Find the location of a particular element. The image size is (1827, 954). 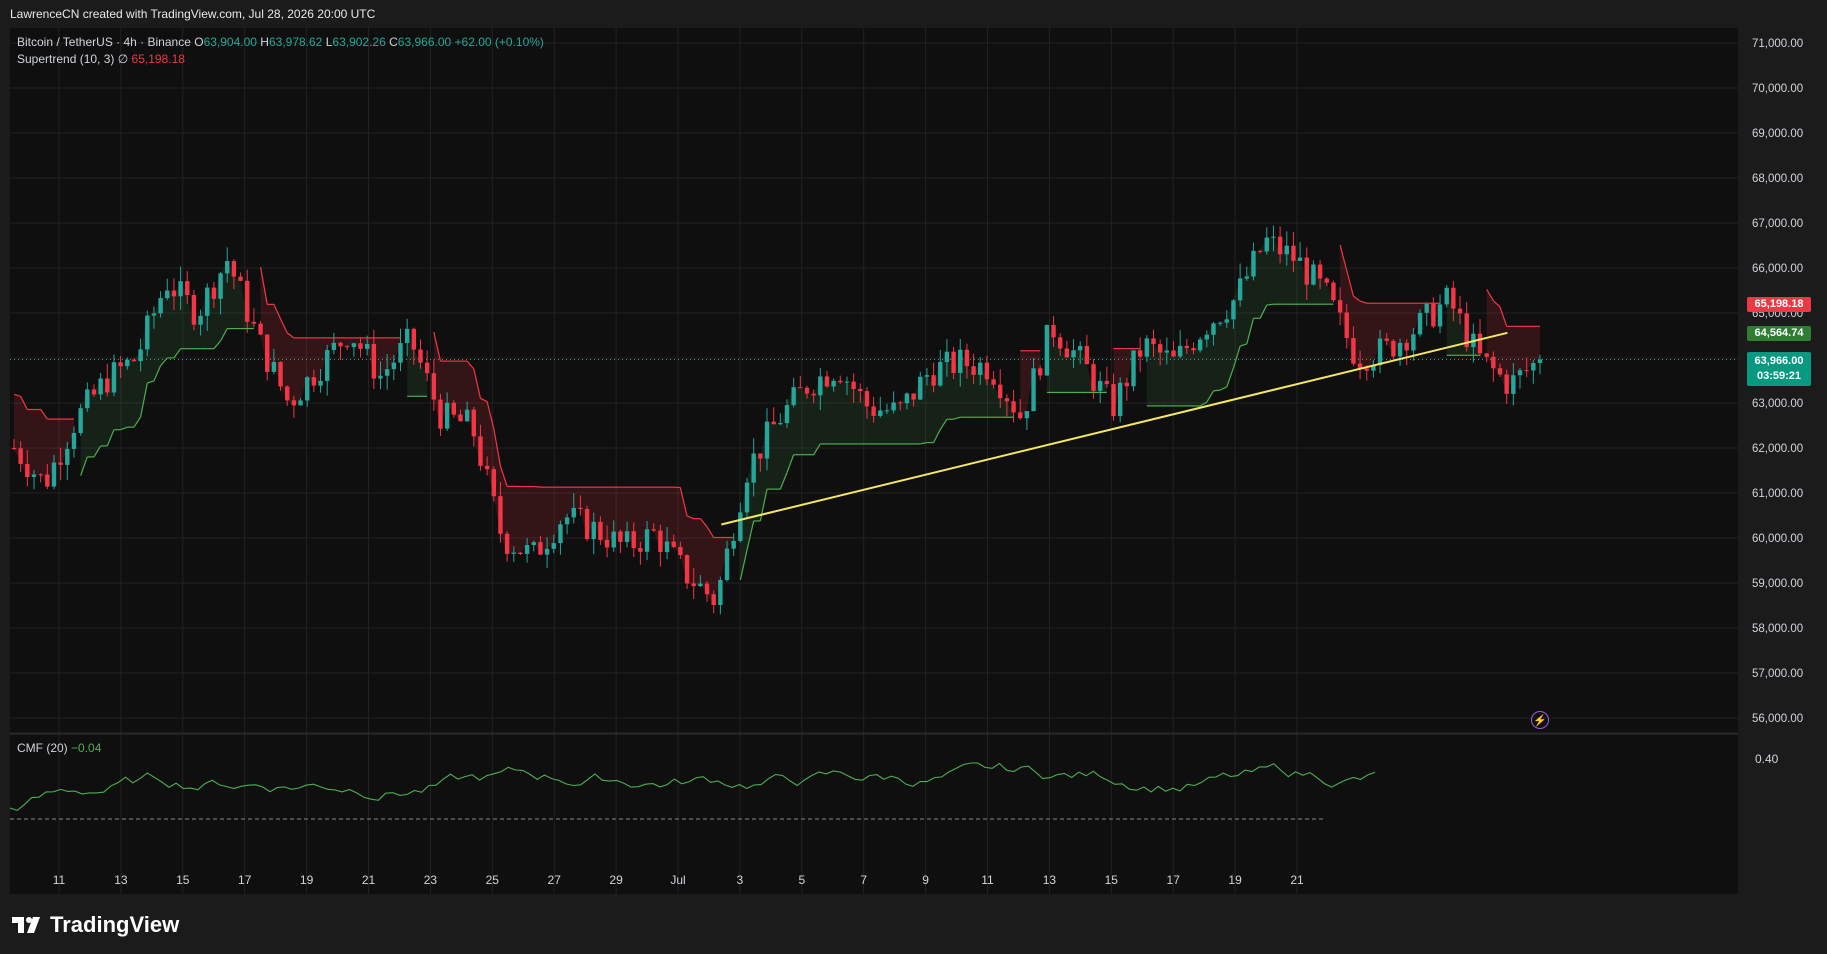

indicator-name: Supertrend (10, 3) is located at coordinates (66, 59).